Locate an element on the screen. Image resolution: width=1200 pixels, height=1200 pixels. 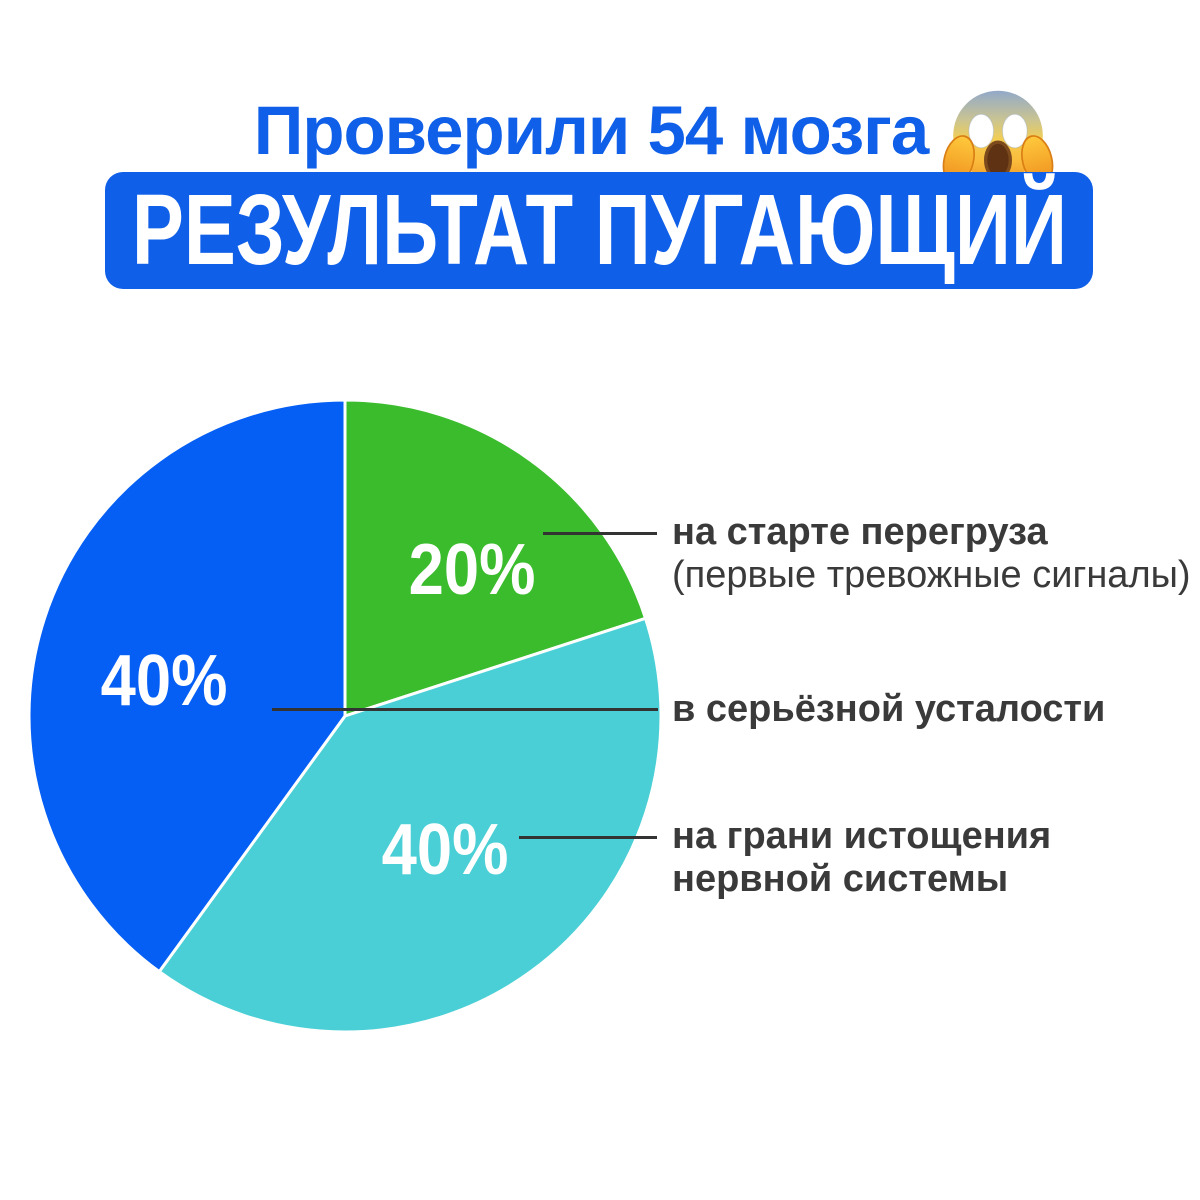
callout-overload-start-line2: (первые тревожные сигналы) is located at coordinates (931, 575).